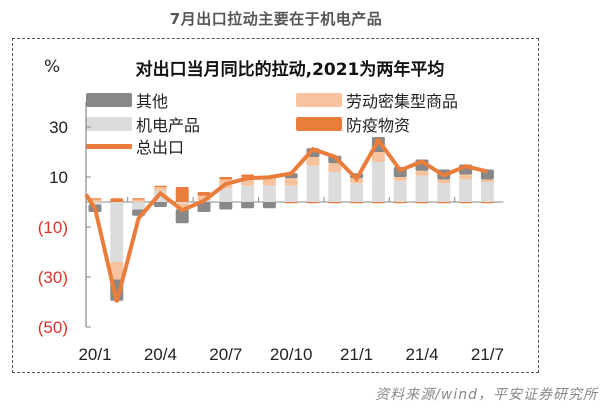 The width and height of the screenshot is (616, 414). Describe the element at coordinates (378, 125) in the screenshot. I see `legend-label-epidemic: 防疫物资` at that location.